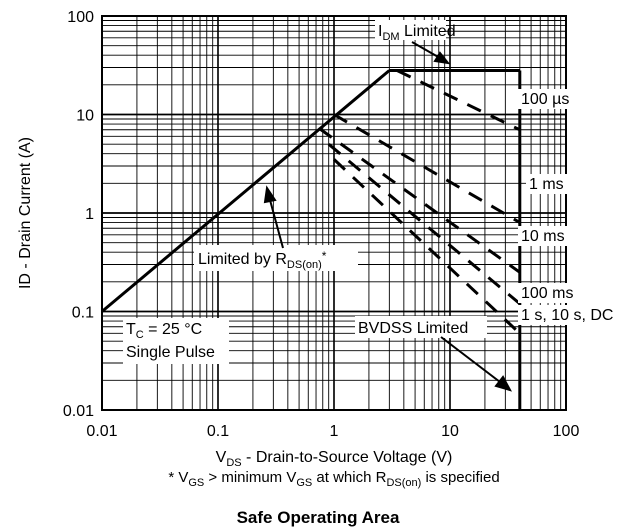  Describe the element at coordinates (547, 293) in the screenshot. I see `curve-label-100ms: 100 ms` at that location.